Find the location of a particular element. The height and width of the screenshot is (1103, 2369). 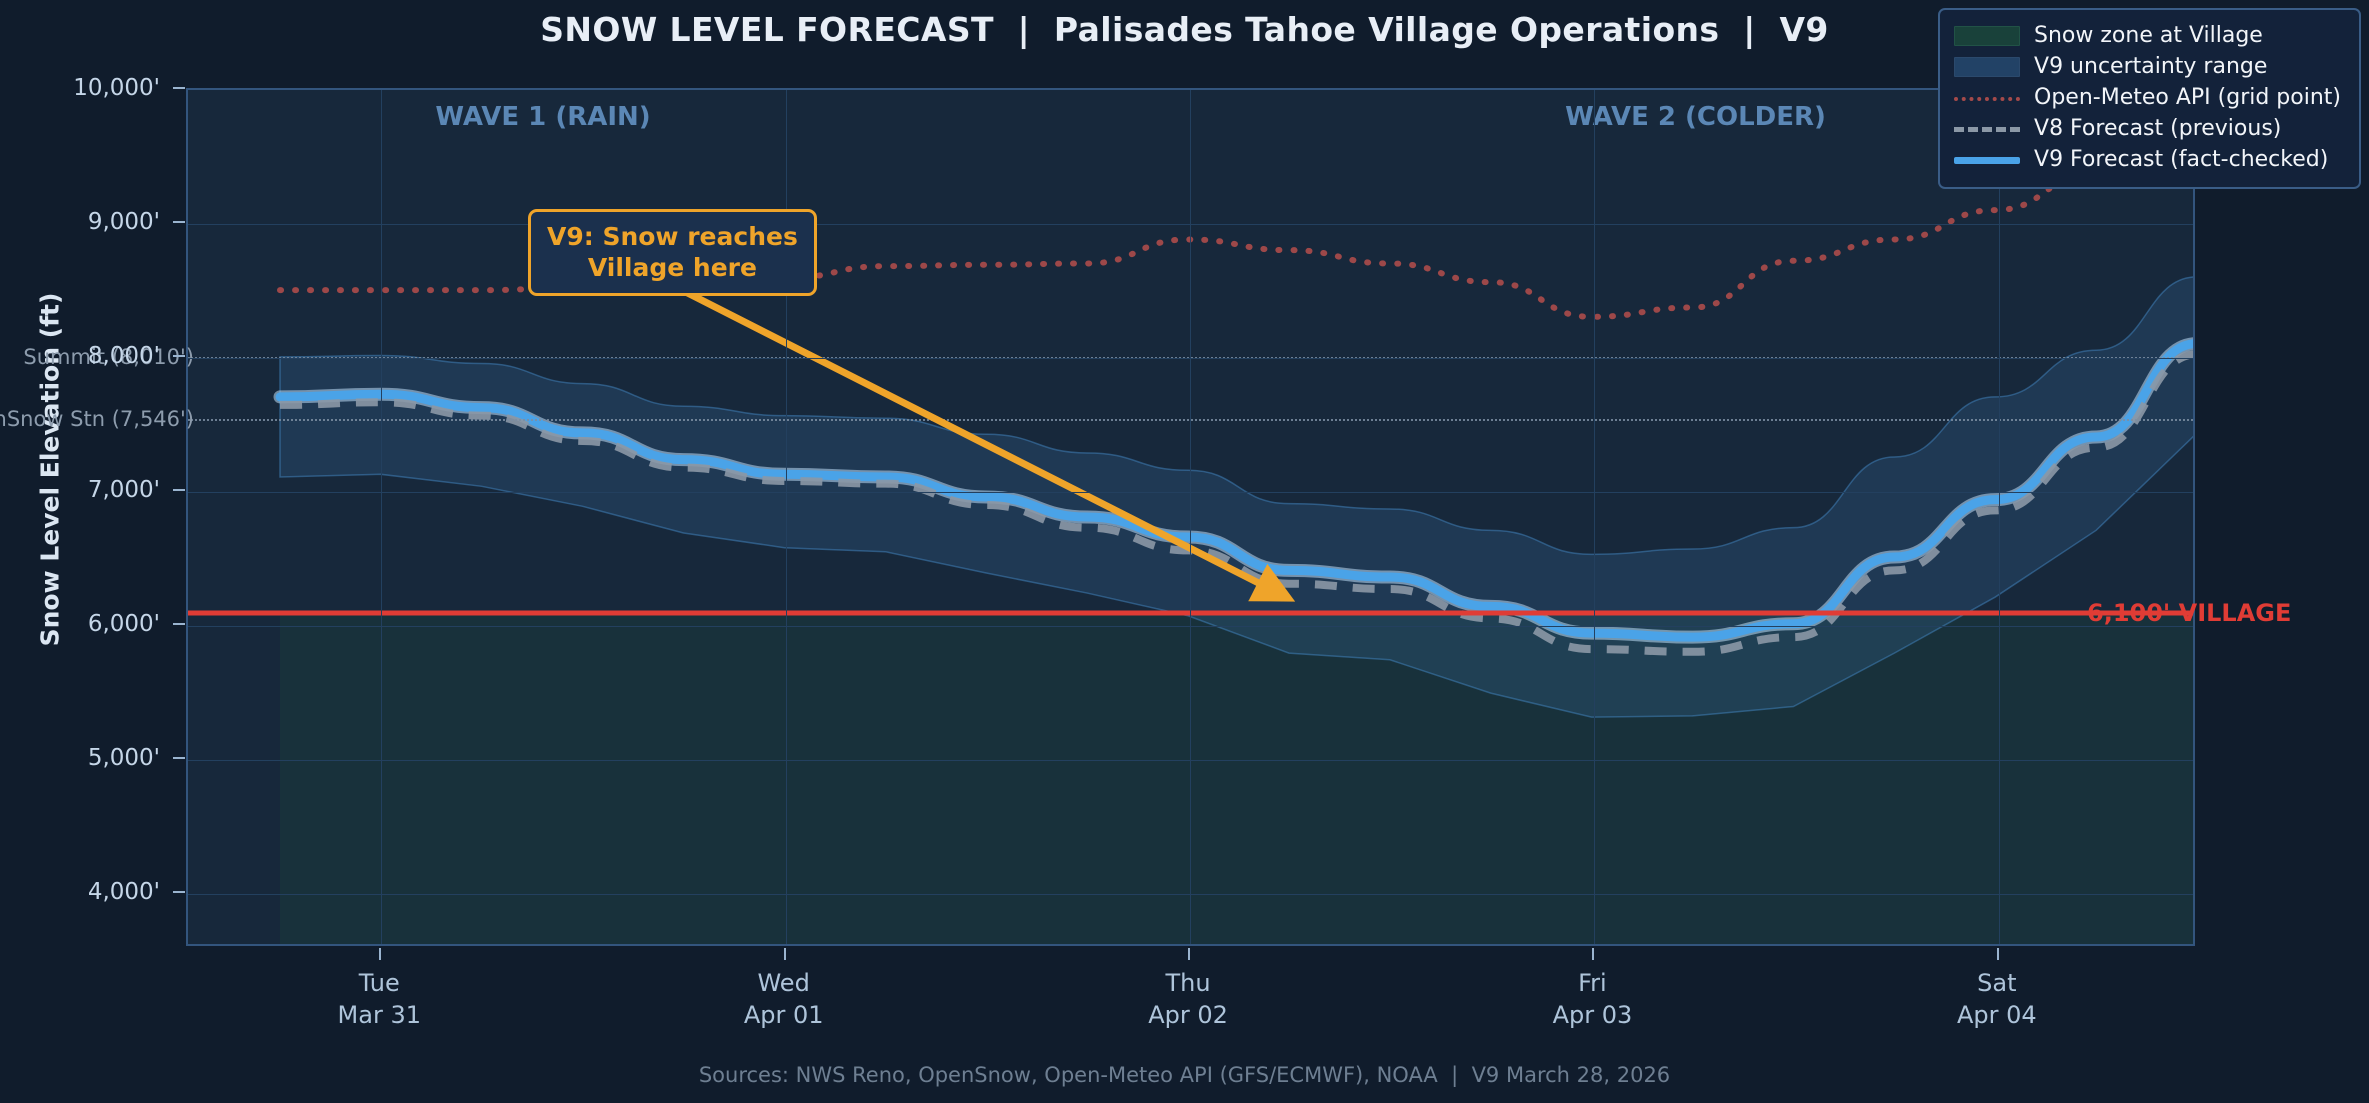

x-axis-tick-label: Tue Mar 31 is located at coordinates (379, 999).